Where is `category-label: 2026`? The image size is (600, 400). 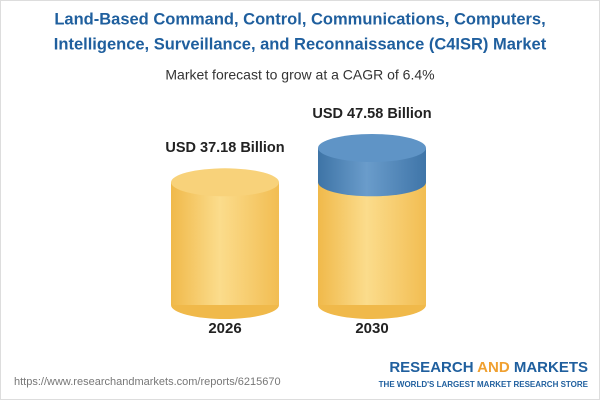 category-label: 2026 is located at coordinates (224, 328).